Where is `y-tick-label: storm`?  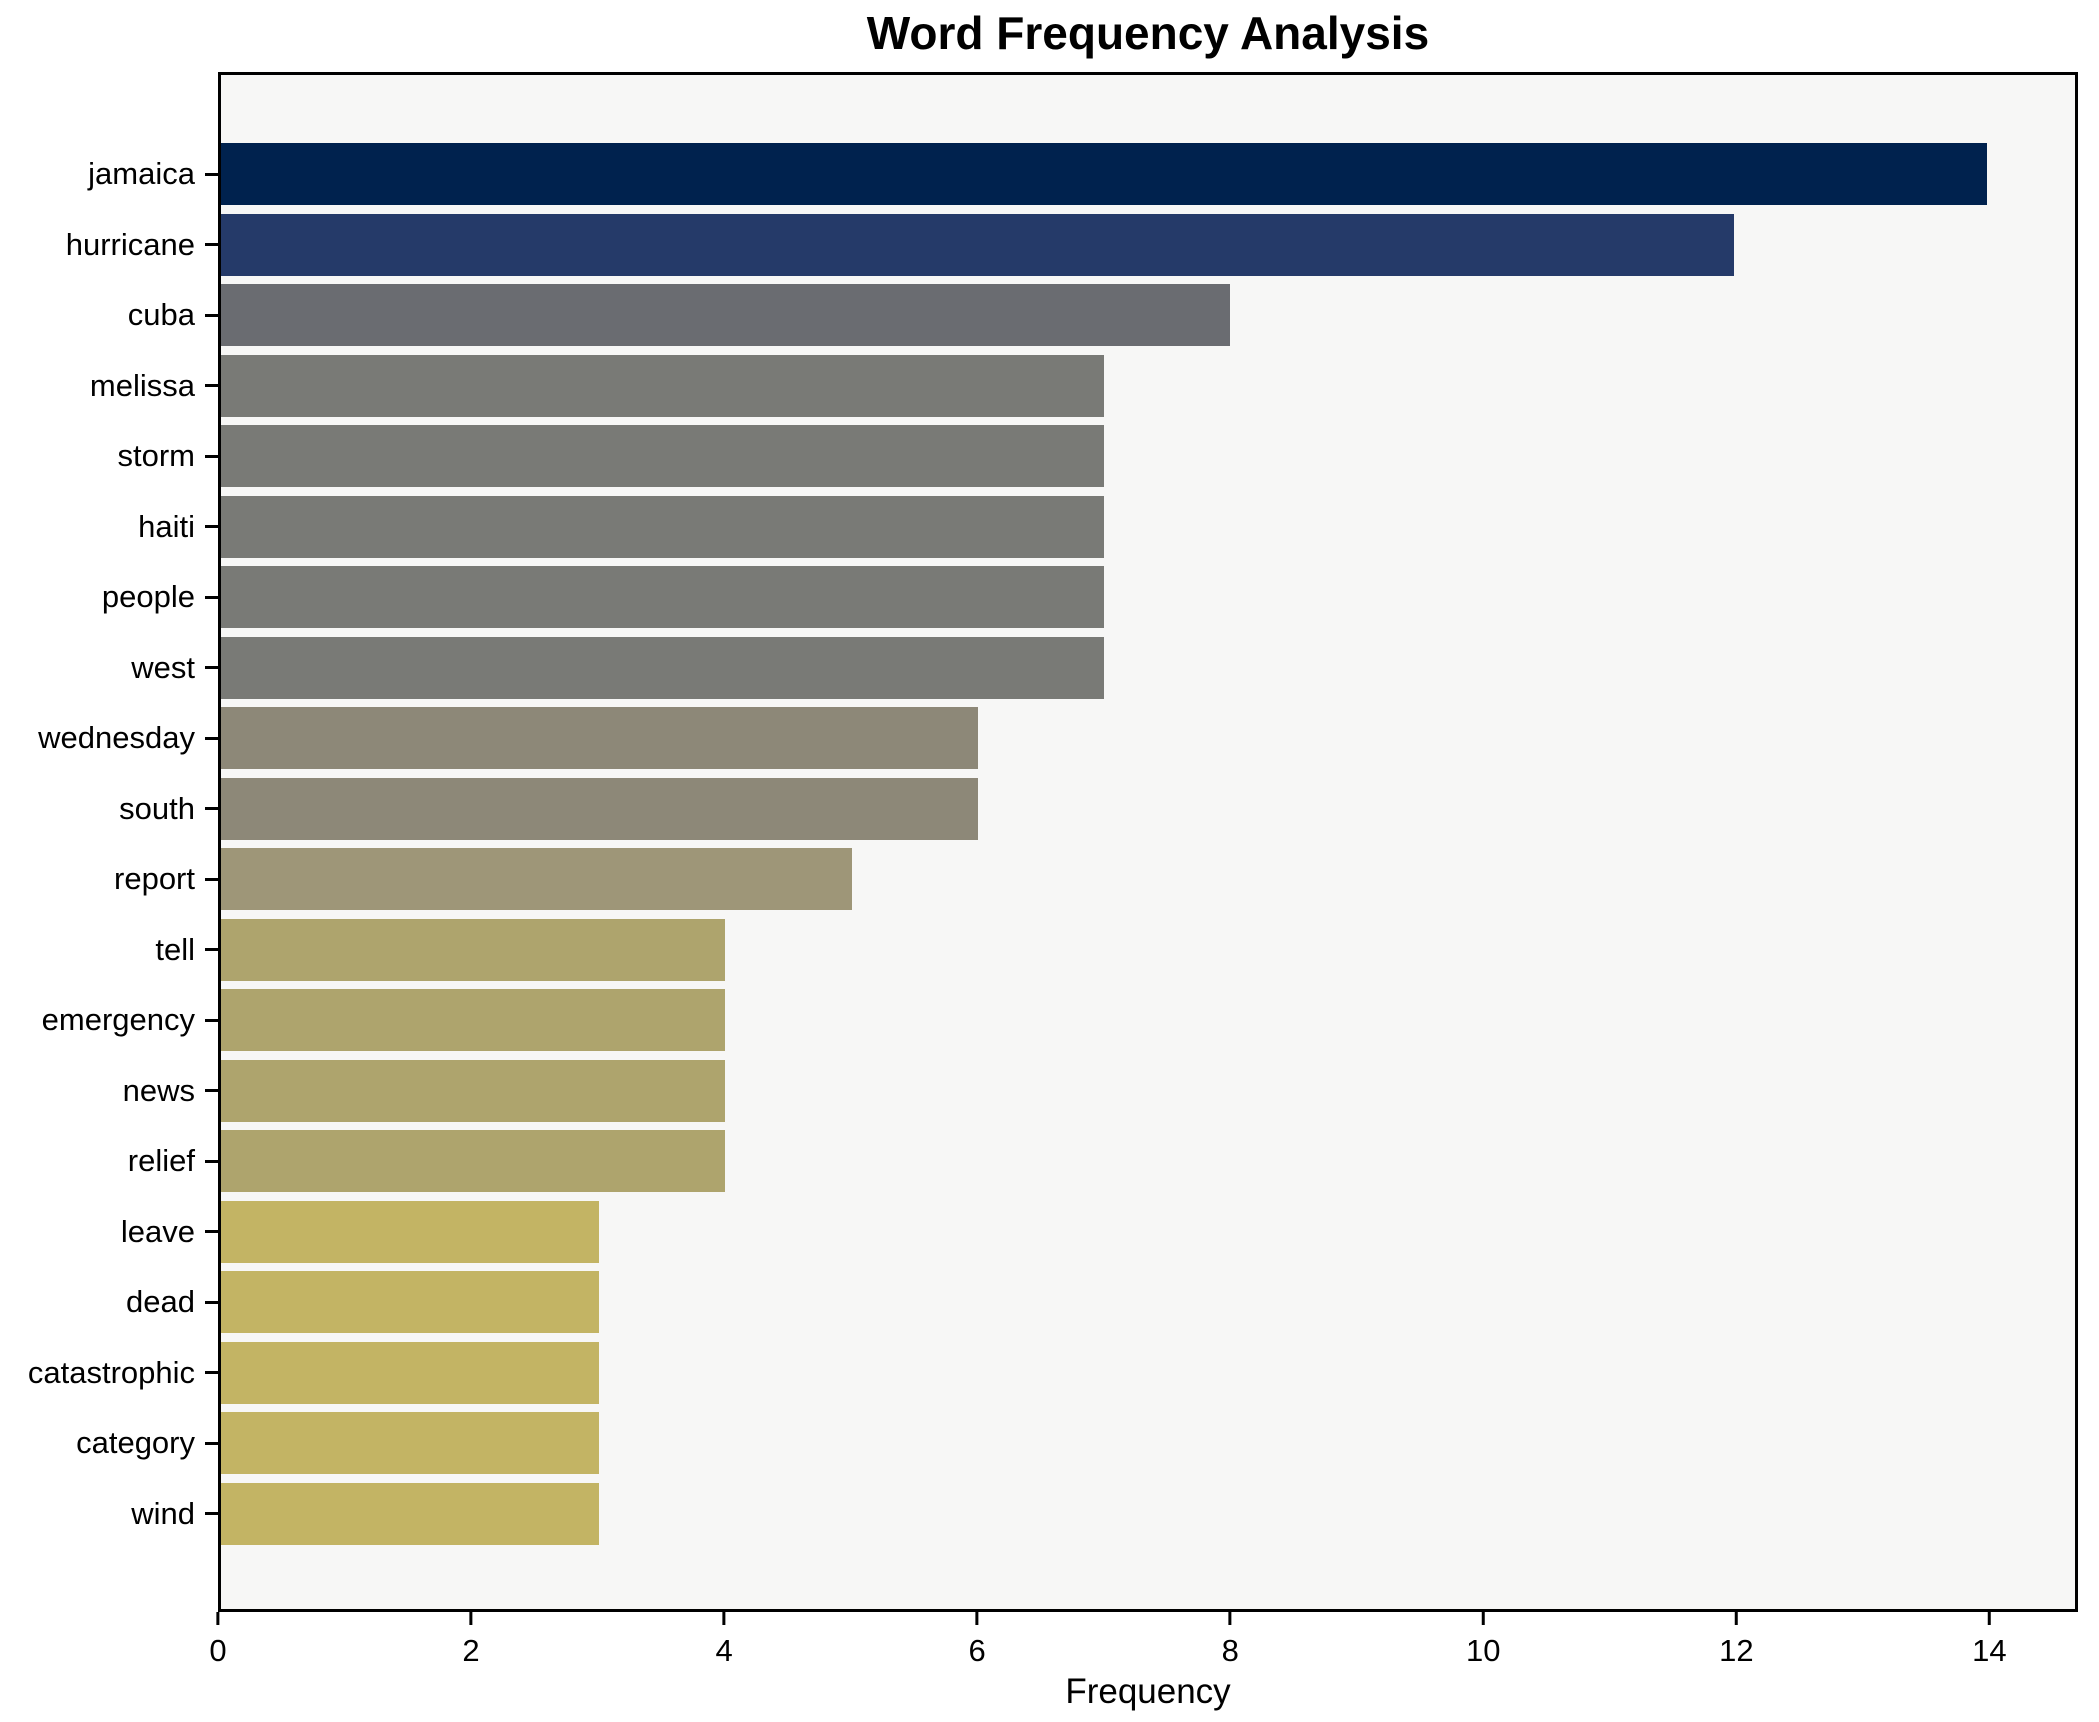
y-tick-label: storm is located at coordinates (156, 456).